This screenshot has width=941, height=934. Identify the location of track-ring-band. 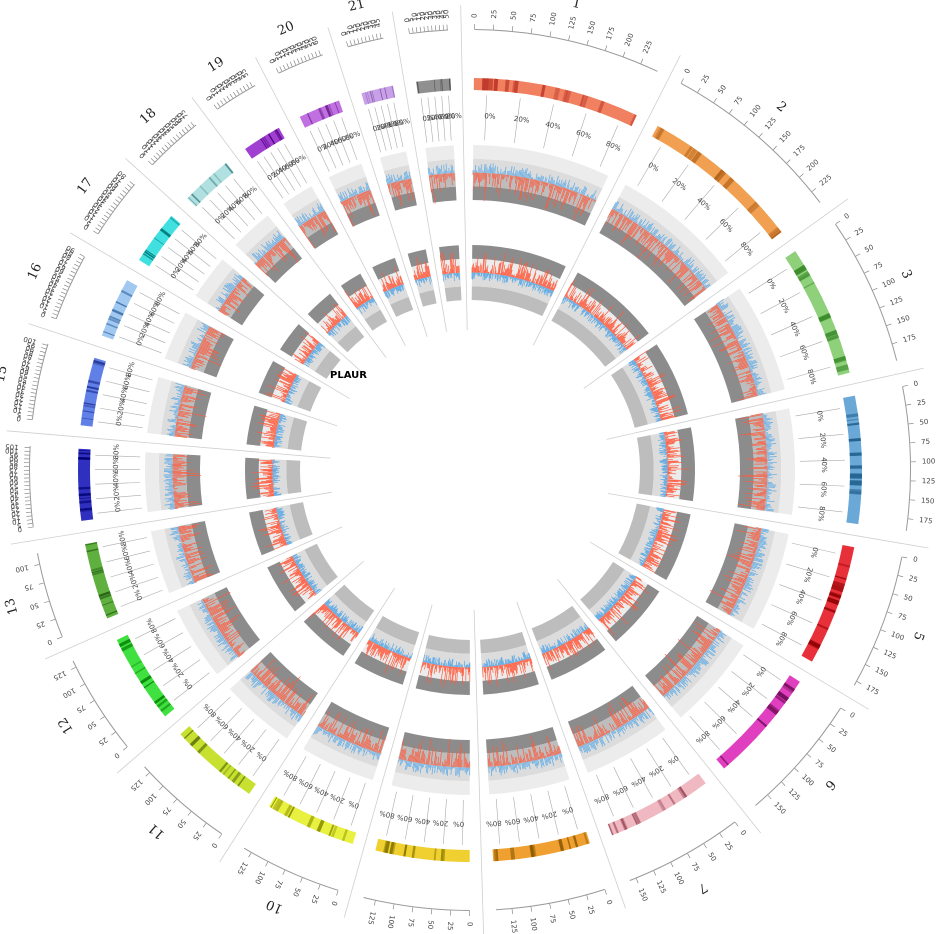
(323, 235).